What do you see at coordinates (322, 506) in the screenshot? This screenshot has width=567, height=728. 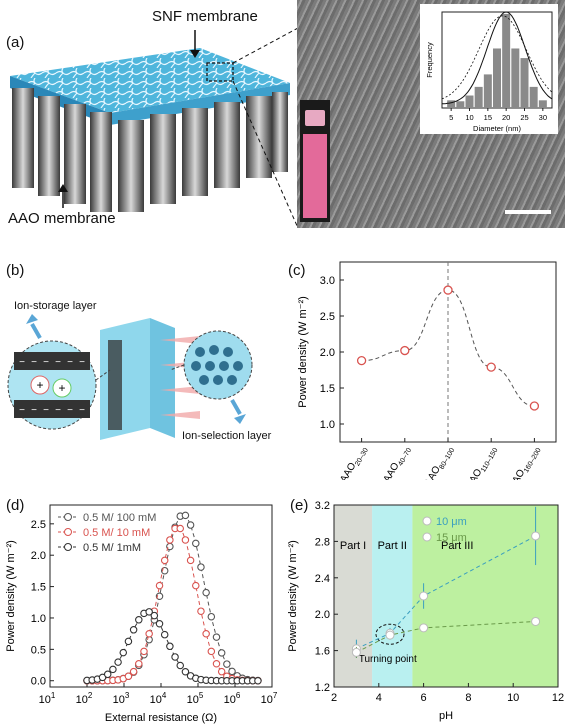 I see `chart-e-ytick-label: 3.2` at bounding box center [322, 506].